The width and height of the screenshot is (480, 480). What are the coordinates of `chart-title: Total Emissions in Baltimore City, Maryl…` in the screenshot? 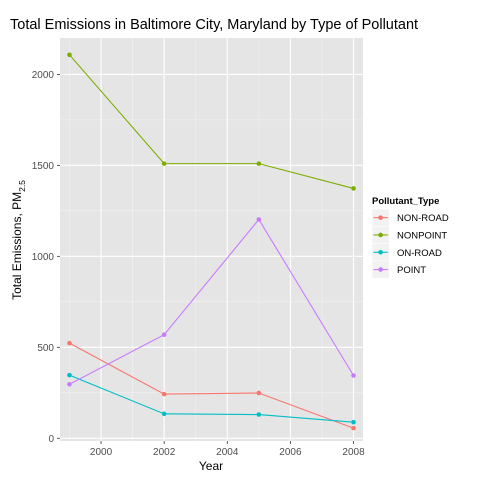 It's located at (214, 25).